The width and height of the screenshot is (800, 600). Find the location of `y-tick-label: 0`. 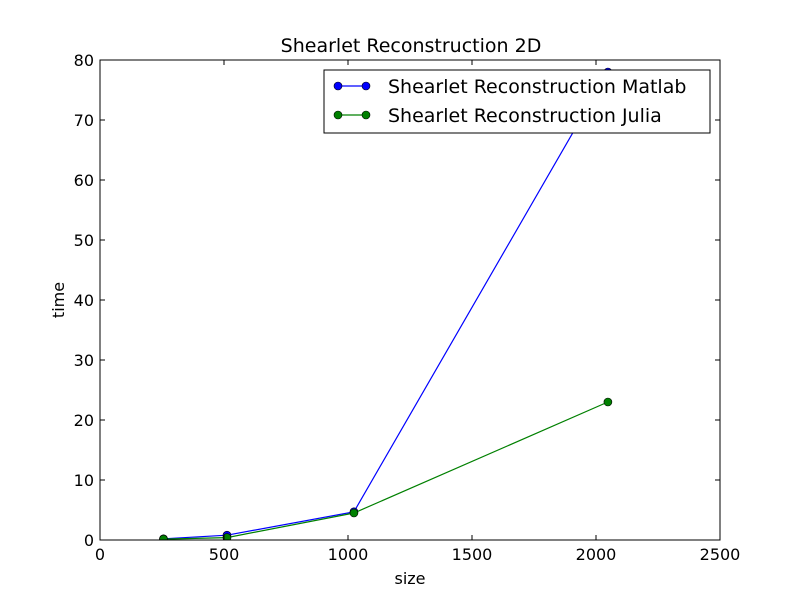

y-tick-label: 0 is located at coordinates (89, 540).